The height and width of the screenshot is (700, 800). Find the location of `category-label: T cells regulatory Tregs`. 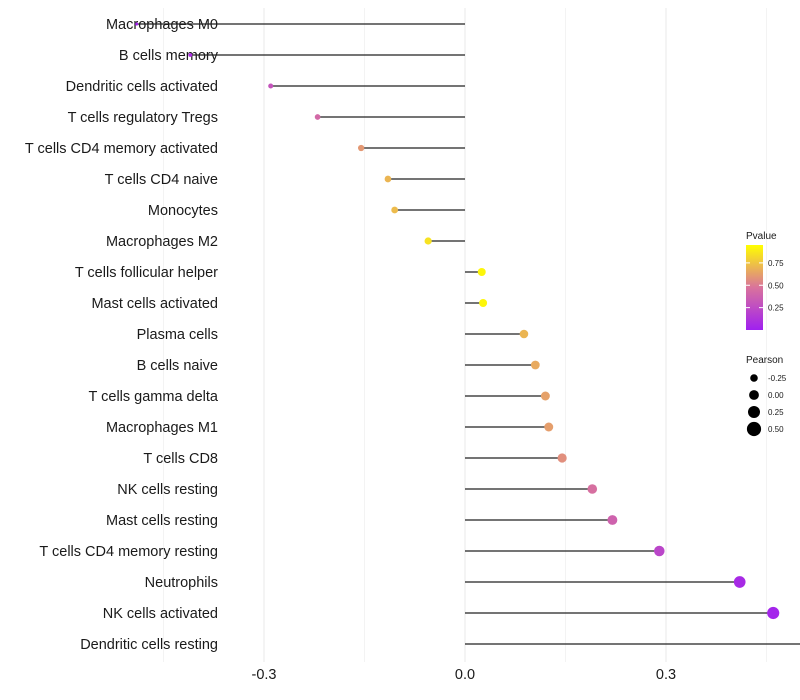

category-label: T cells regulatory Tregs is located at coordinates (143, 118).